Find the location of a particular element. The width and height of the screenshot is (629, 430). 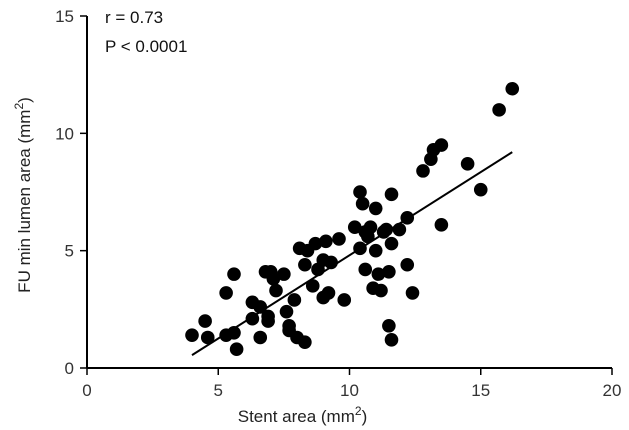

y-axis-title-end: ) is located at coordinates (24, 100).